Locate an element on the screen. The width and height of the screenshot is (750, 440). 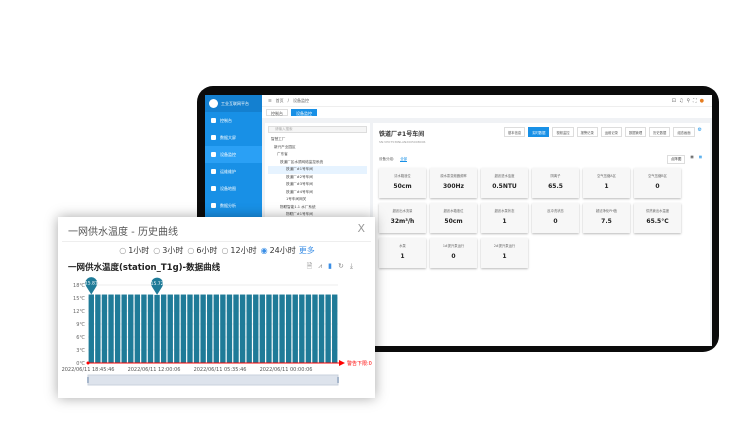
range-radio: ○ 1小时 is located at coordinates (134, 250).